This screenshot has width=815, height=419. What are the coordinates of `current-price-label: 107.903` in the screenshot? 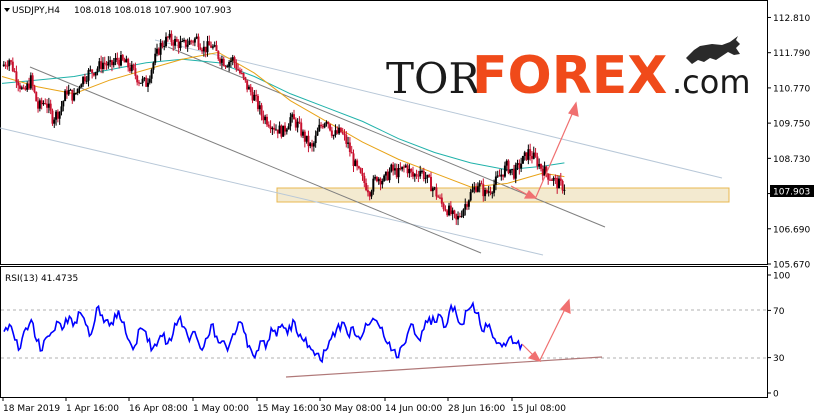 It's located at (791, 193).